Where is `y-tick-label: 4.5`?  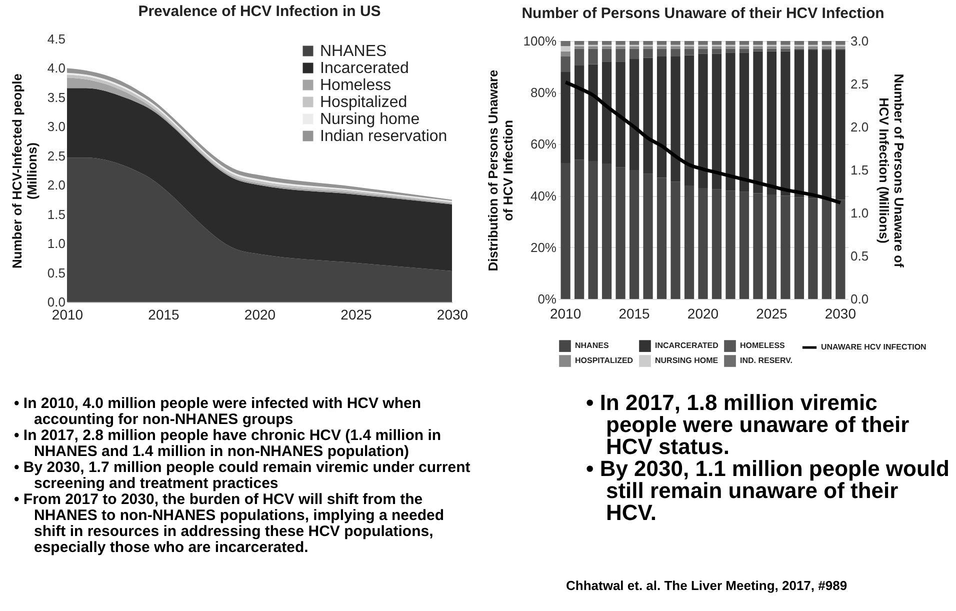 y-tick-label: 4.5 is located at coordinates (56, 39).